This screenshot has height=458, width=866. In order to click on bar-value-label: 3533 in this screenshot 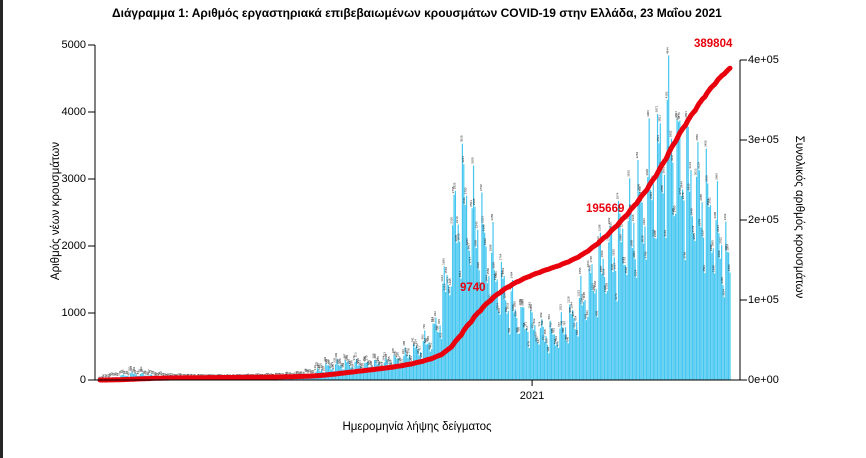, I will do `click(658, 138)`.